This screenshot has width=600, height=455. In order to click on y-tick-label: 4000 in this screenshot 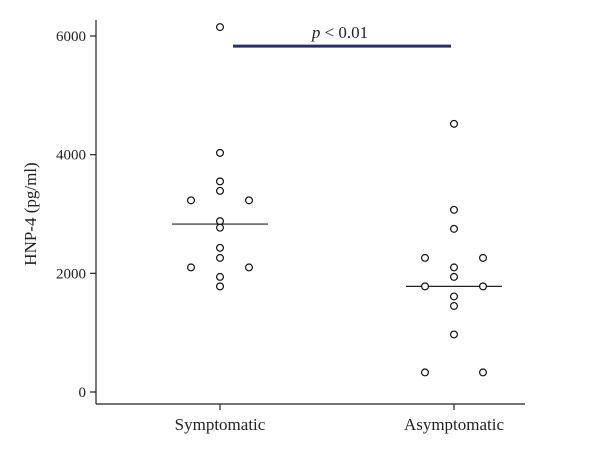, I will do `click(71, 156)`.